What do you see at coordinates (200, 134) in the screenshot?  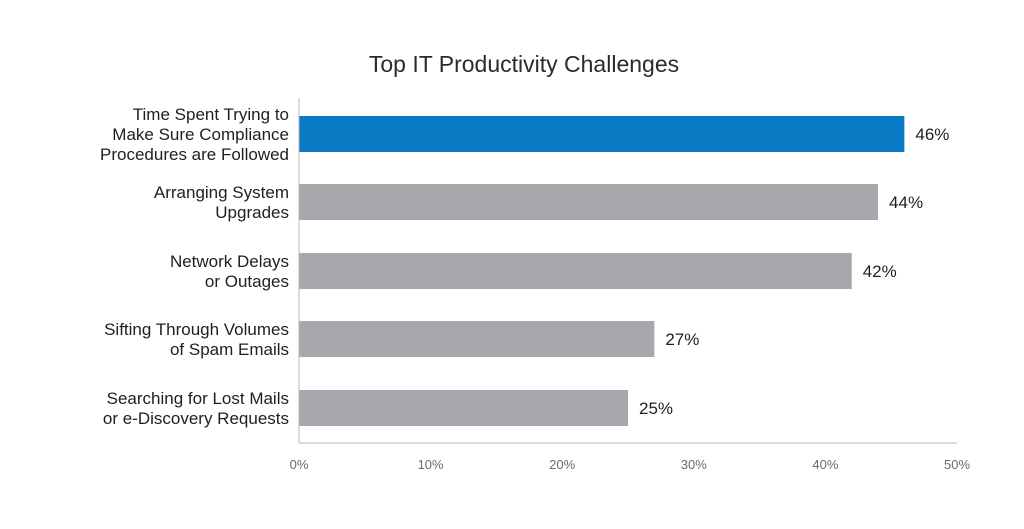 I see `category-label-0-line-1: Make Sure Compliance` at bounding box center [200, 134].